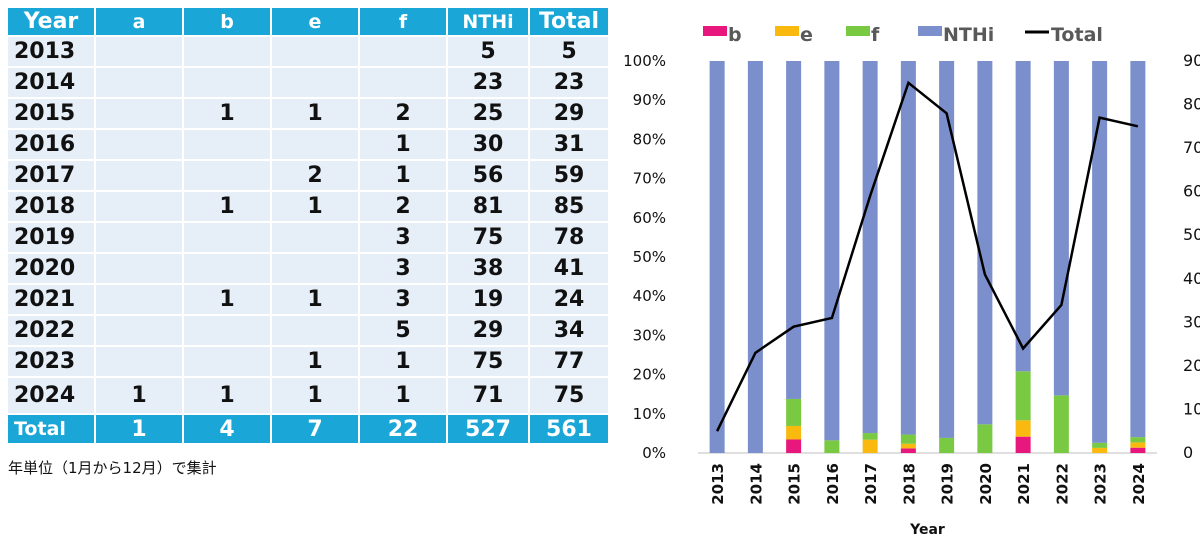  I want to click on cell-total: 85, so click(570, 207).